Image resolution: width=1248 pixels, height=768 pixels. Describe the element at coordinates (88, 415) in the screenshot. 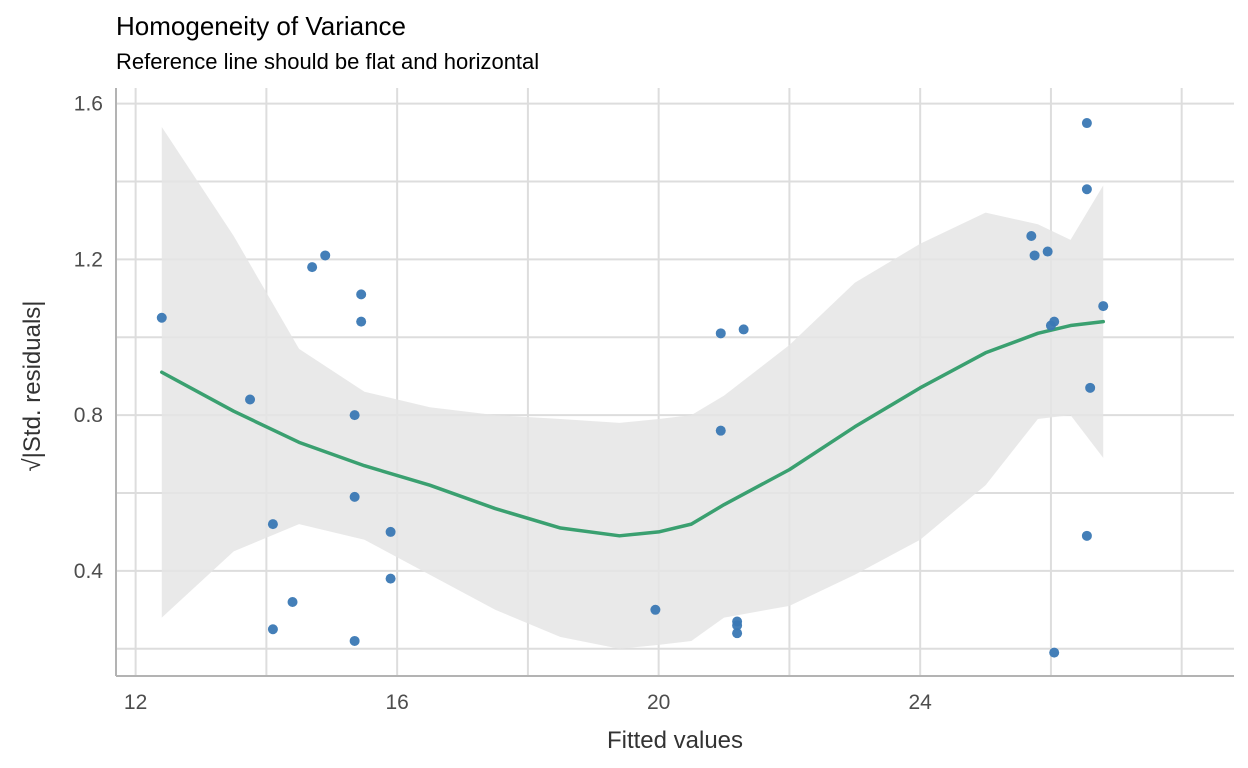

I see `y-tick-label: 0.8` at that location.